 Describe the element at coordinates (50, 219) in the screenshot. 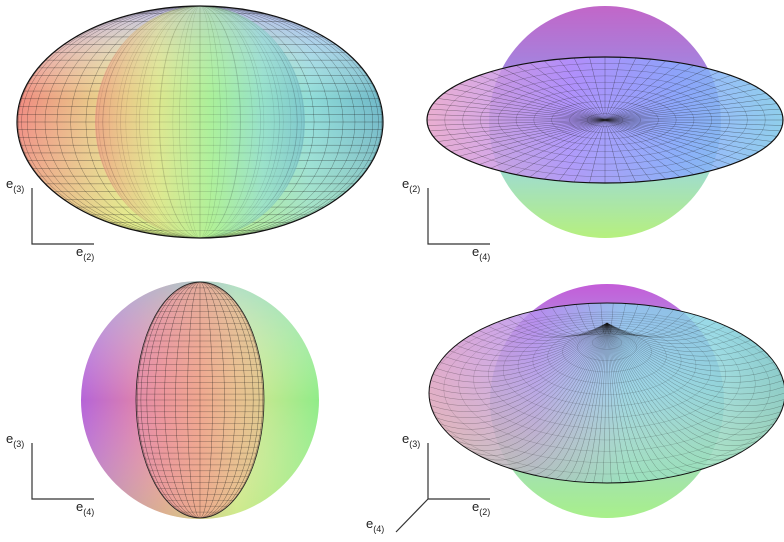

I see `axes-top-left: e(3) e(2)` at that location.